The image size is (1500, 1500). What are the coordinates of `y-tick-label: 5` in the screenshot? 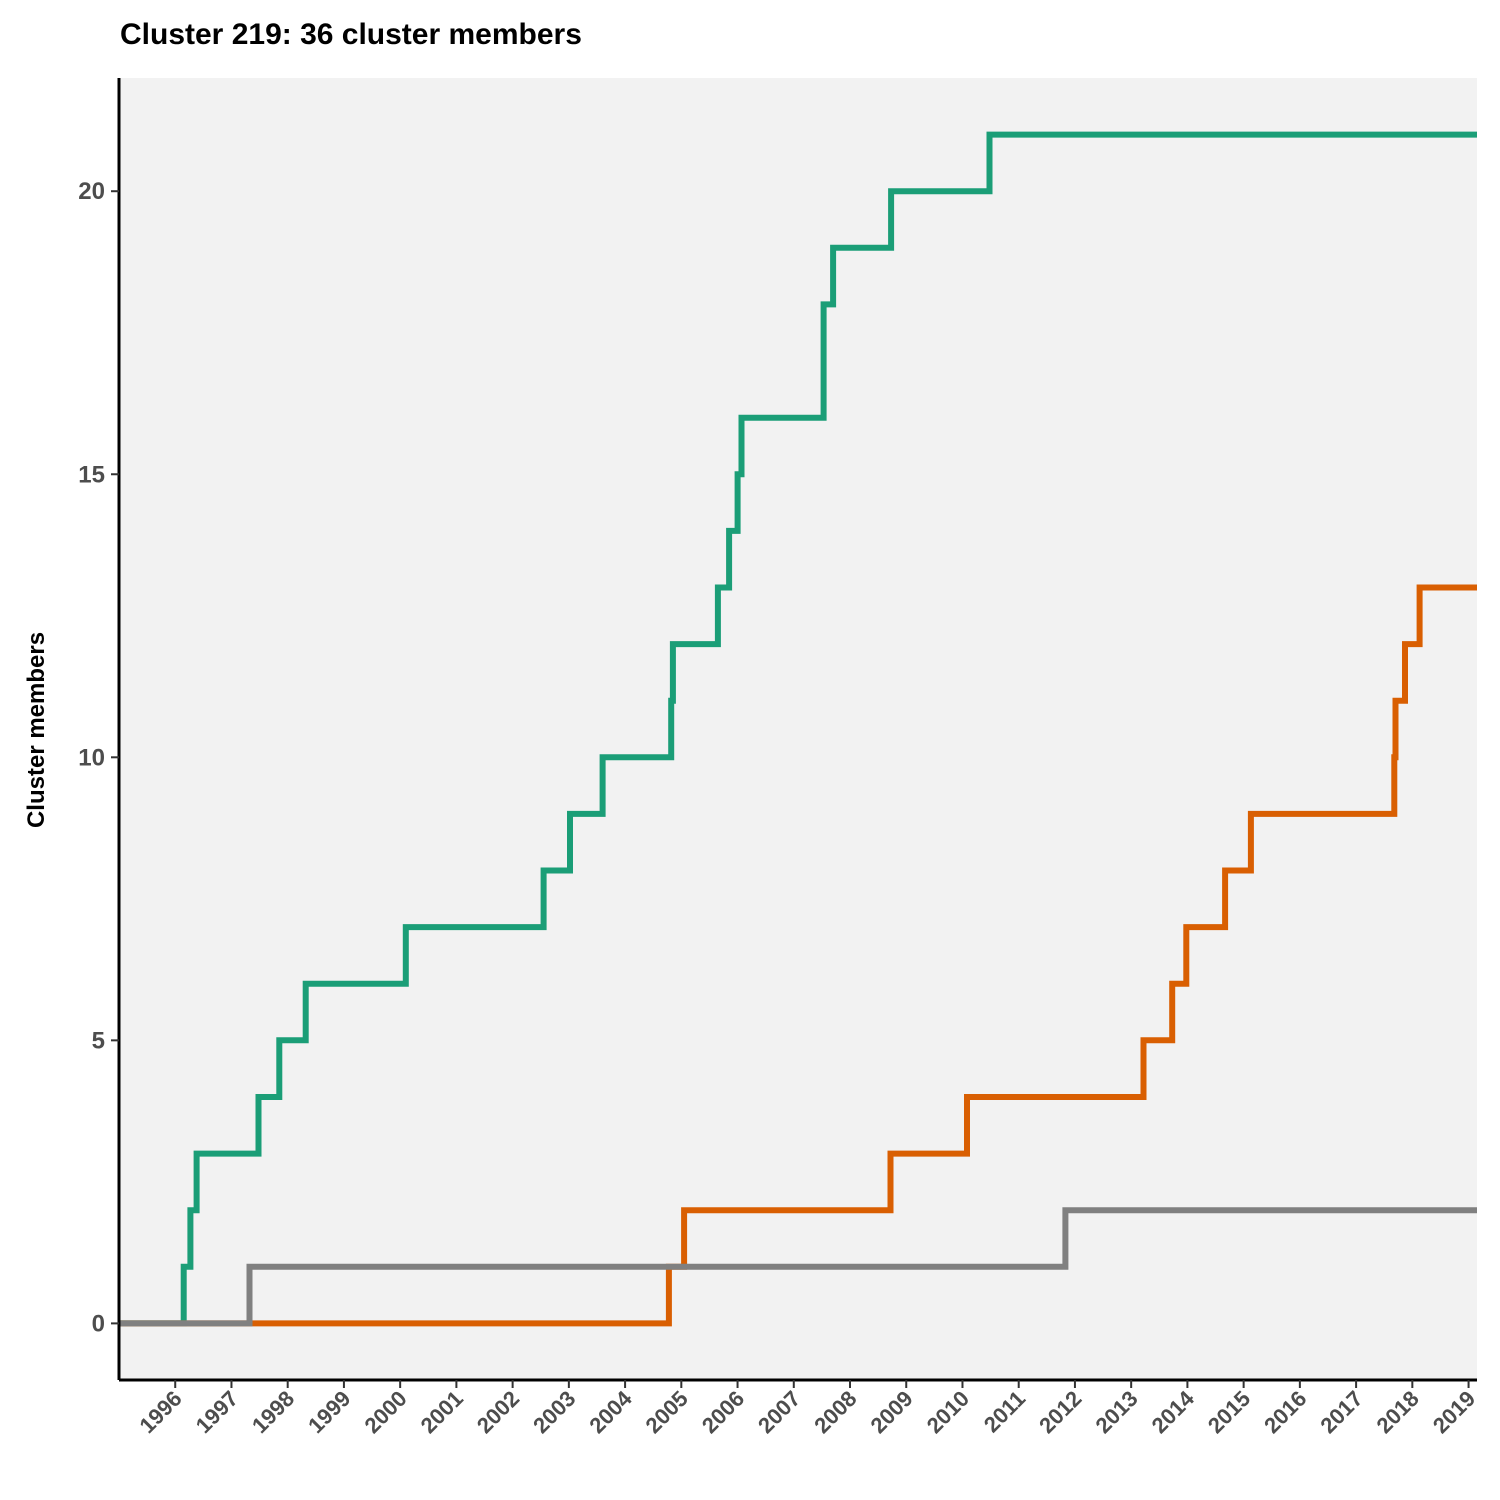 It's located at (98, 1040).